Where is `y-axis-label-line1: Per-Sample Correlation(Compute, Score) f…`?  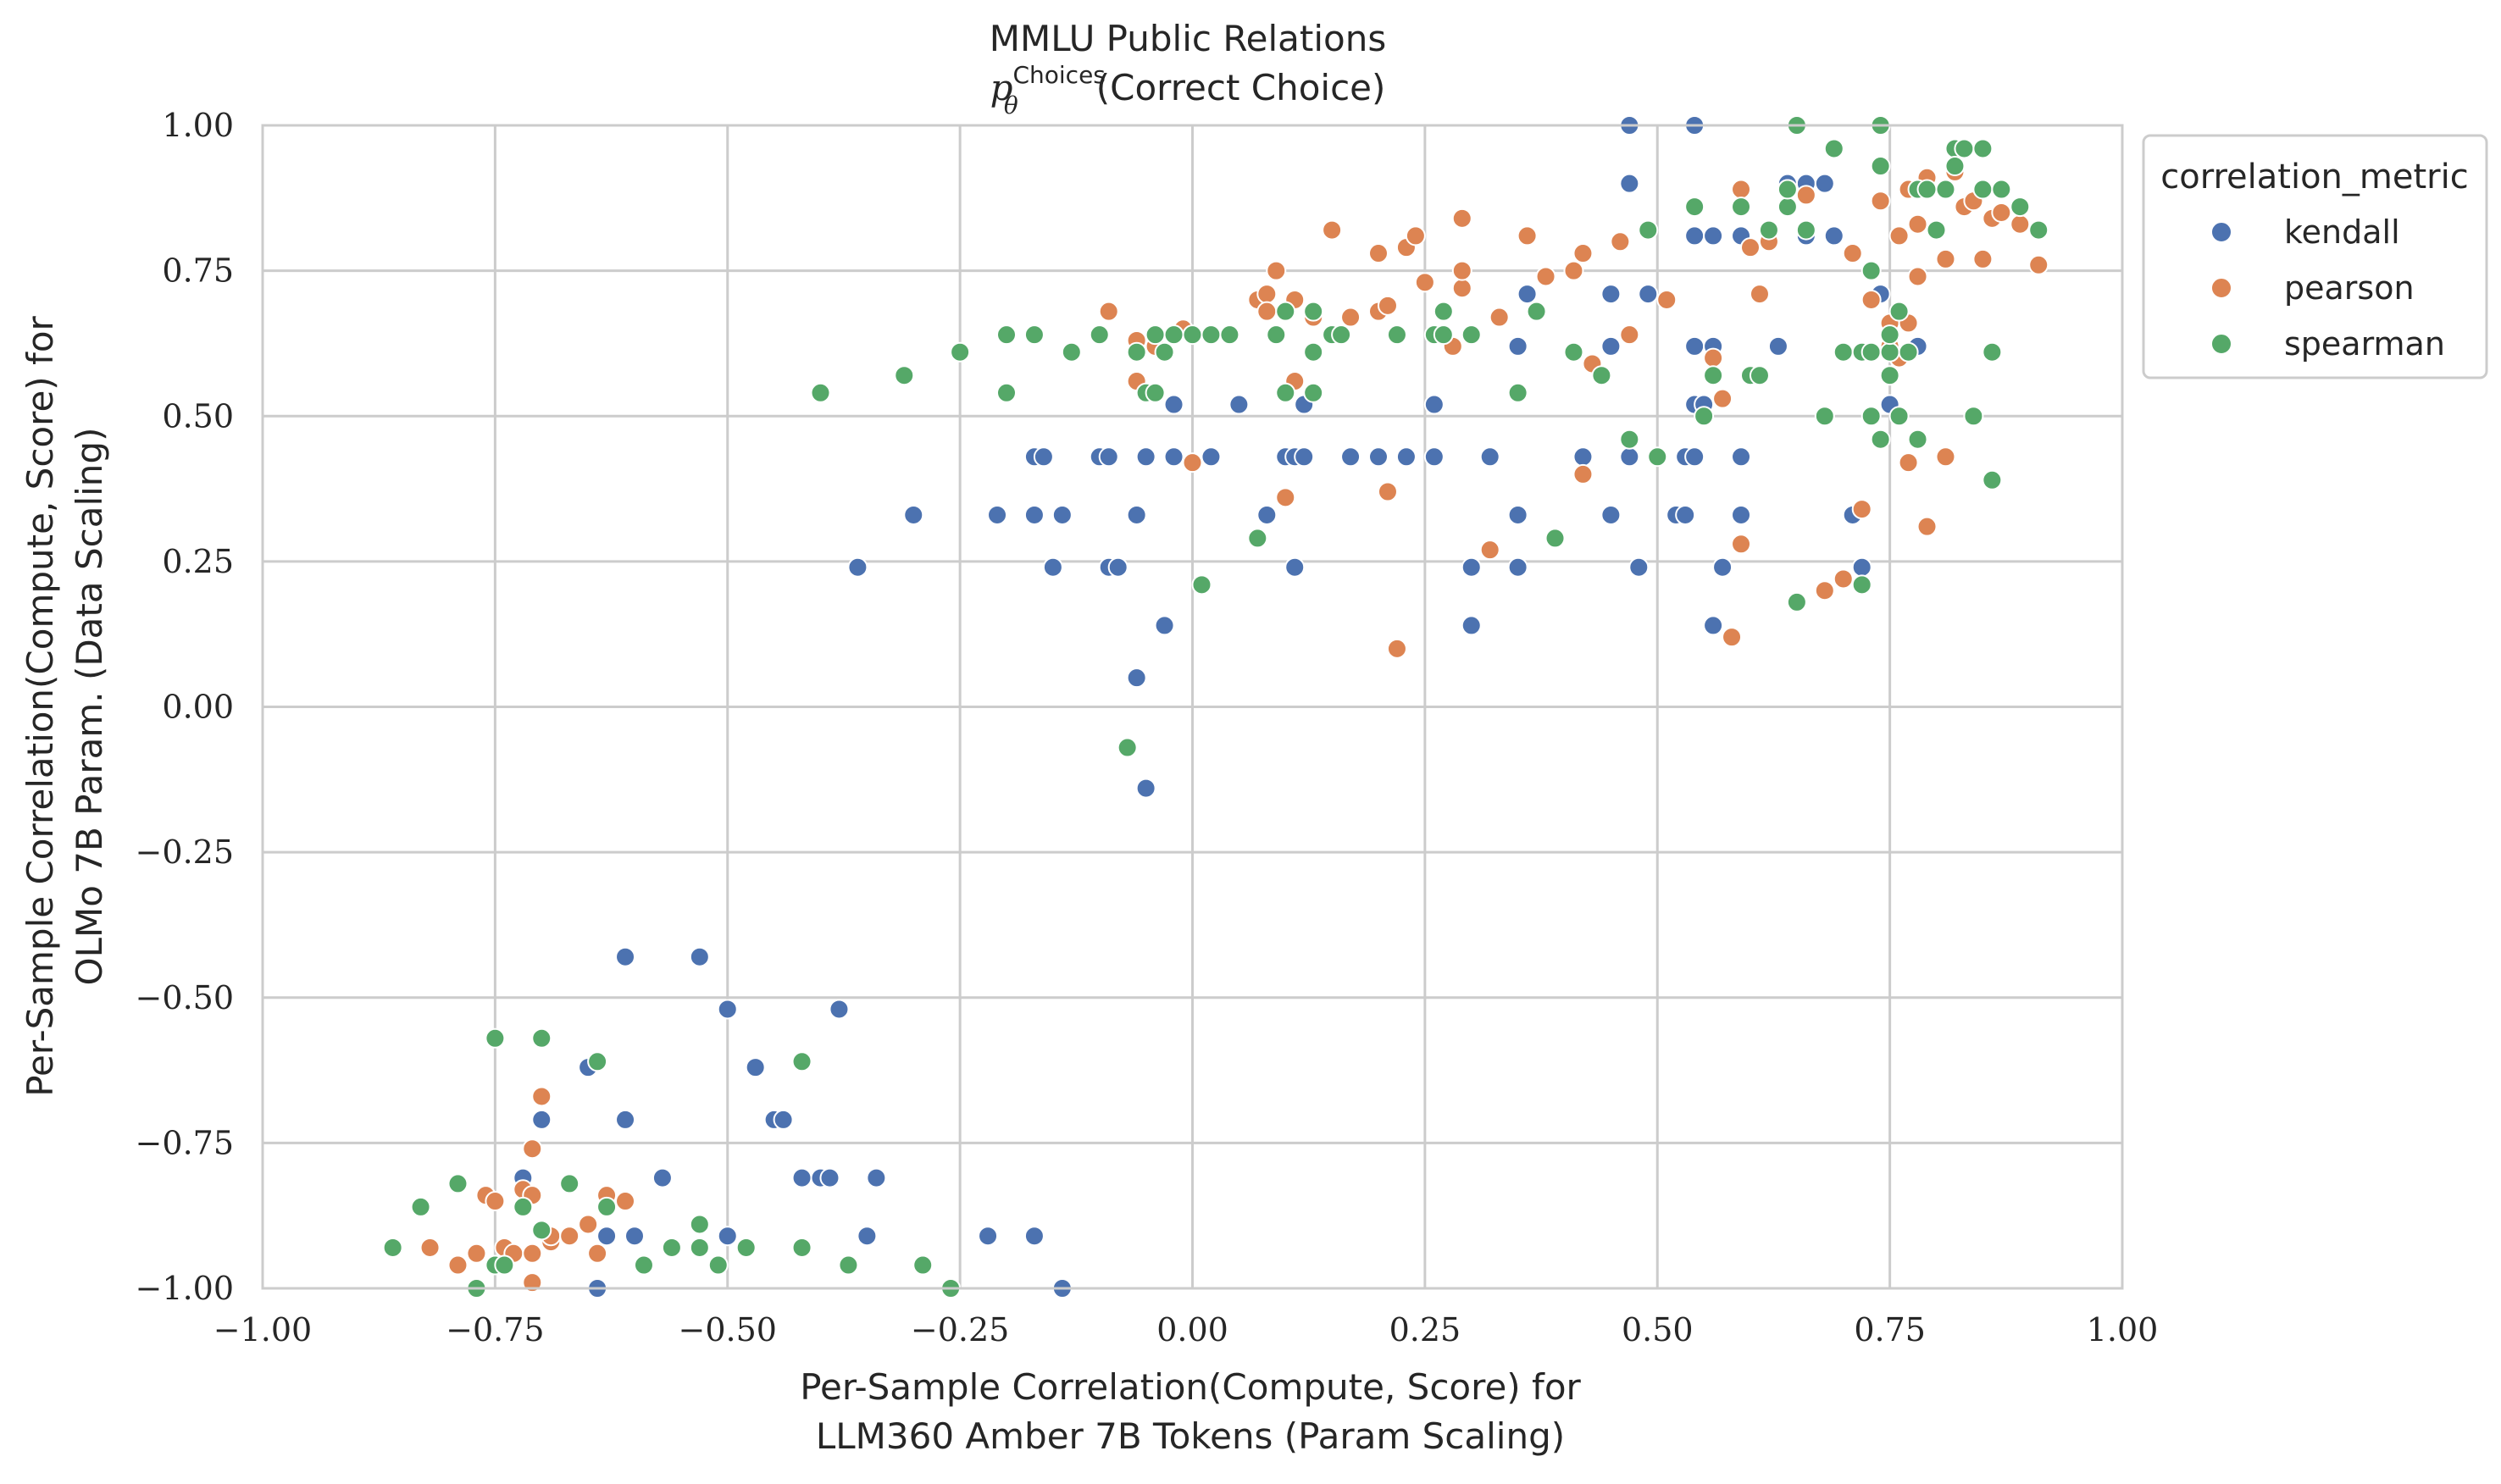 y-axis-label-line1: Per-Sample Correlation(Compute, Score) f… is located at coordinates (40, 705).